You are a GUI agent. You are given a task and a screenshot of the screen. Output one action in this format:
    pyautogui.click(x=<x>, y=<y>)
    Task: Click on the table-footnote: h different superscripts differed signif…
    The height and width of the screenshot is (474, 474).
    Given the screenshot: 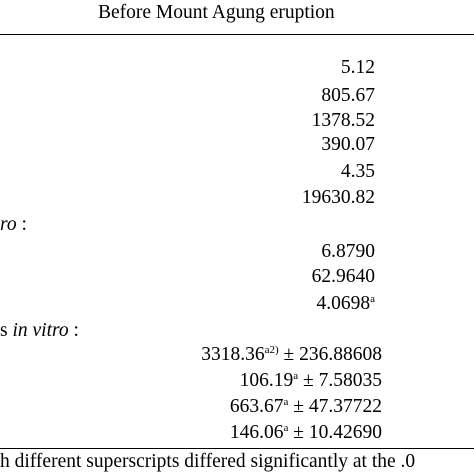 What is the action you would take?
    pyautogui.click(x=208, y=461)
    